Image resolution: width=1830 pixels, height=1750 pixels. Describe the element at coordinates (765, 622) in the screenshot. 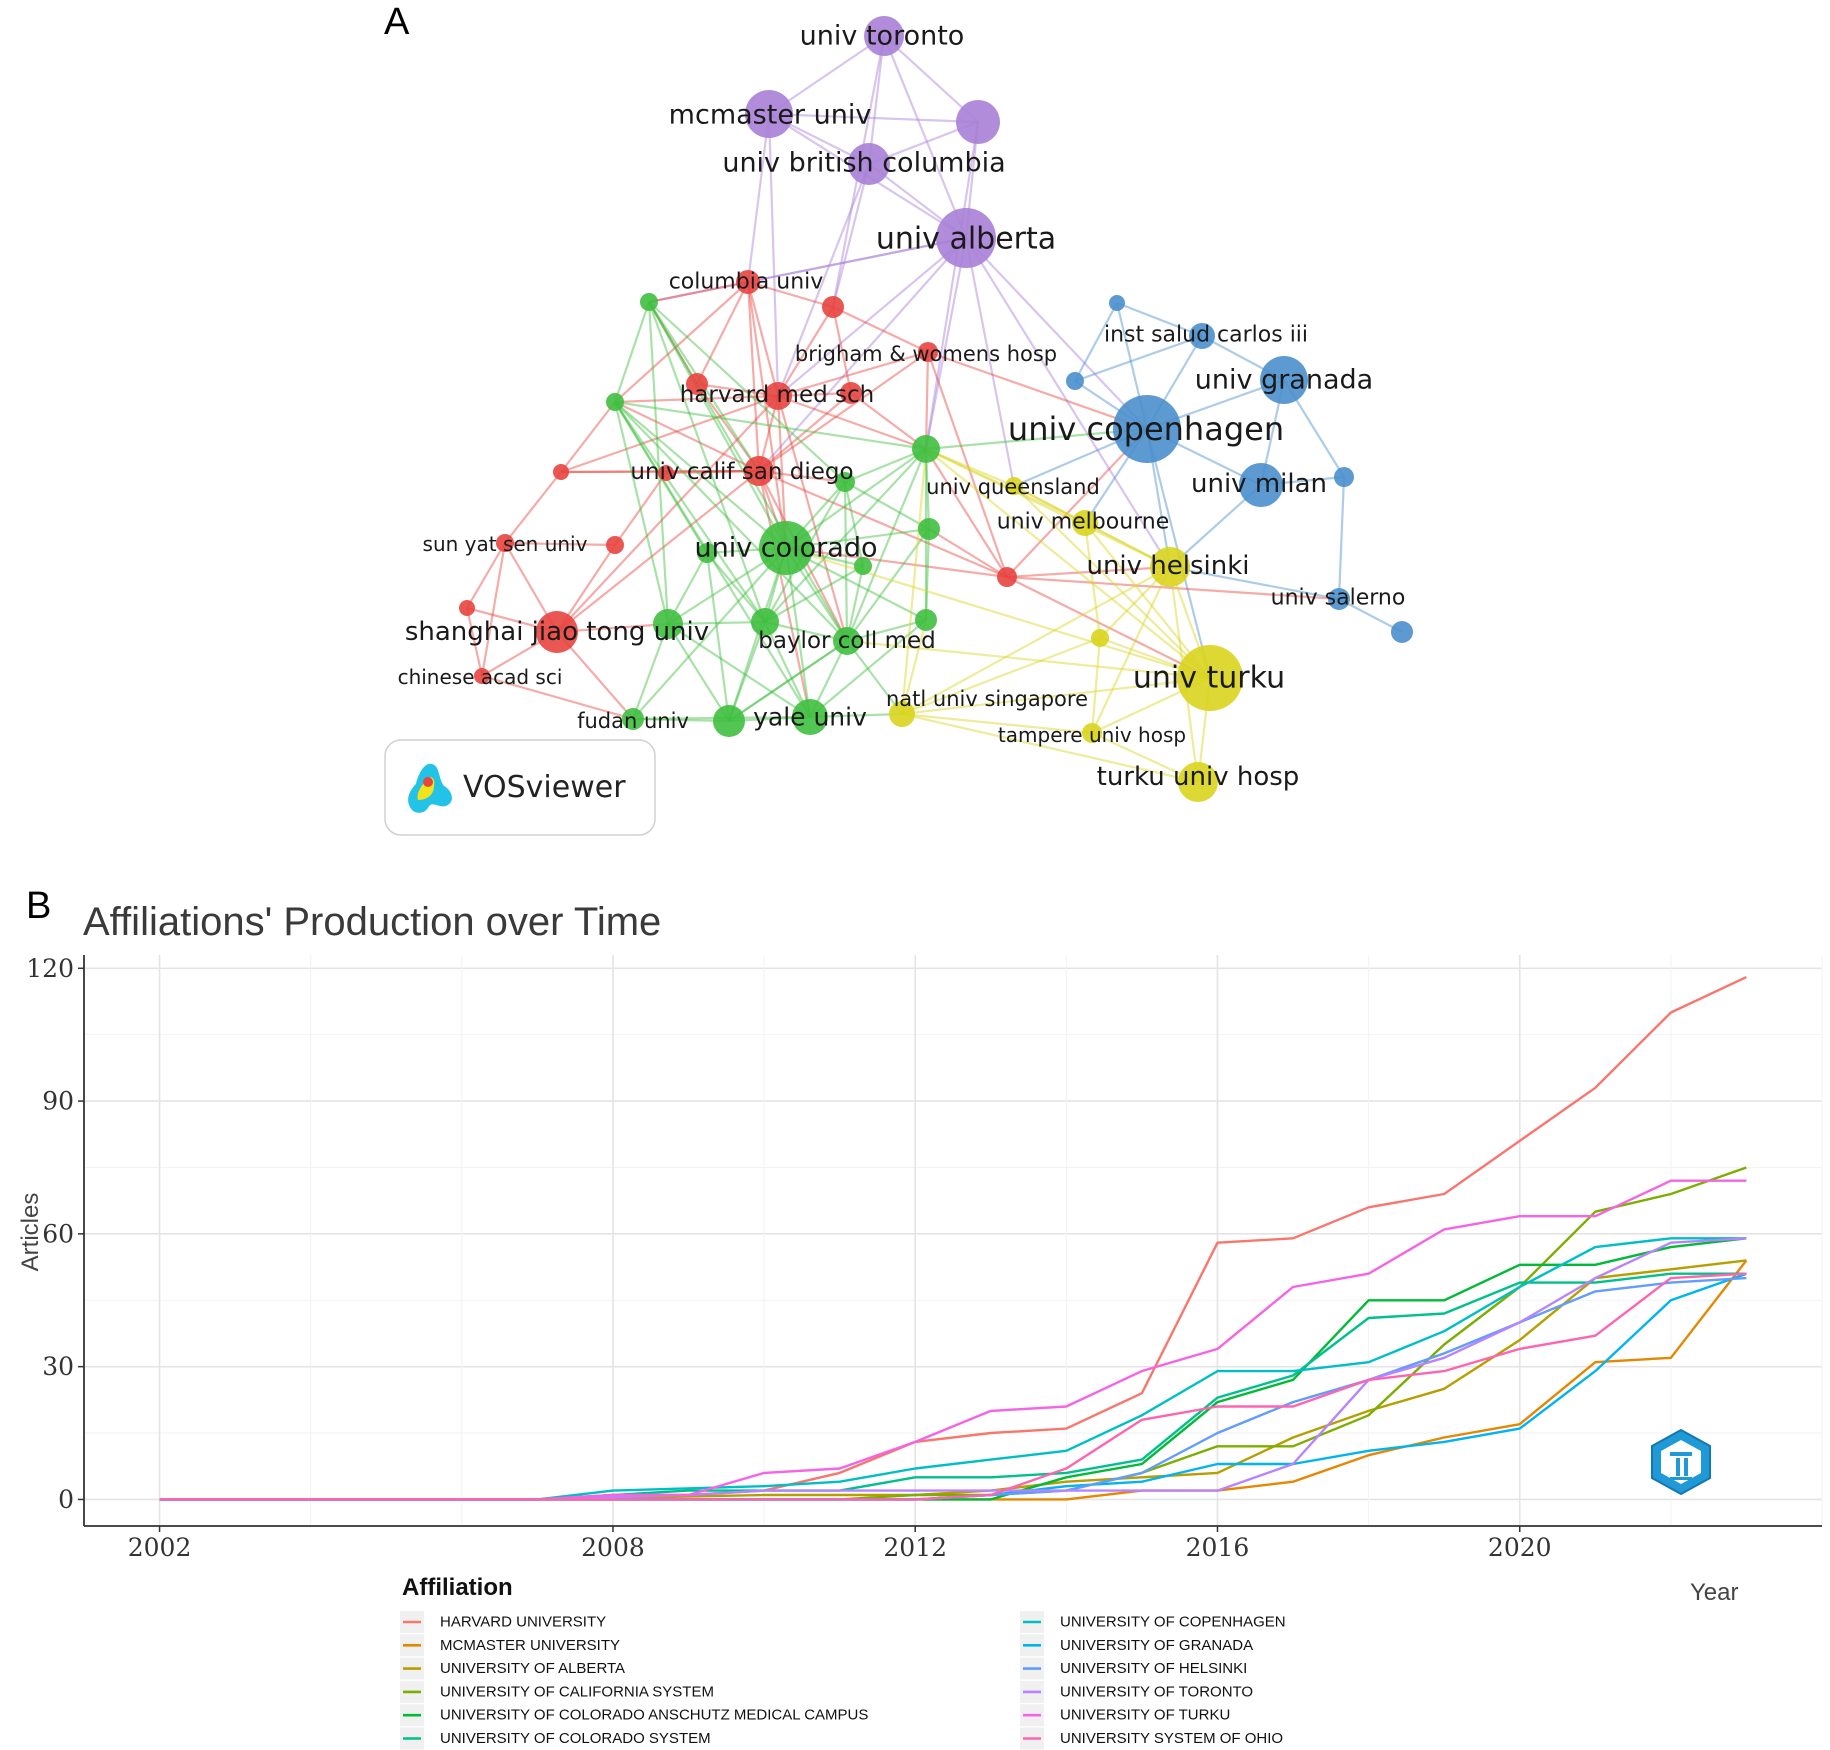

I see `network-node-g9` at that location.